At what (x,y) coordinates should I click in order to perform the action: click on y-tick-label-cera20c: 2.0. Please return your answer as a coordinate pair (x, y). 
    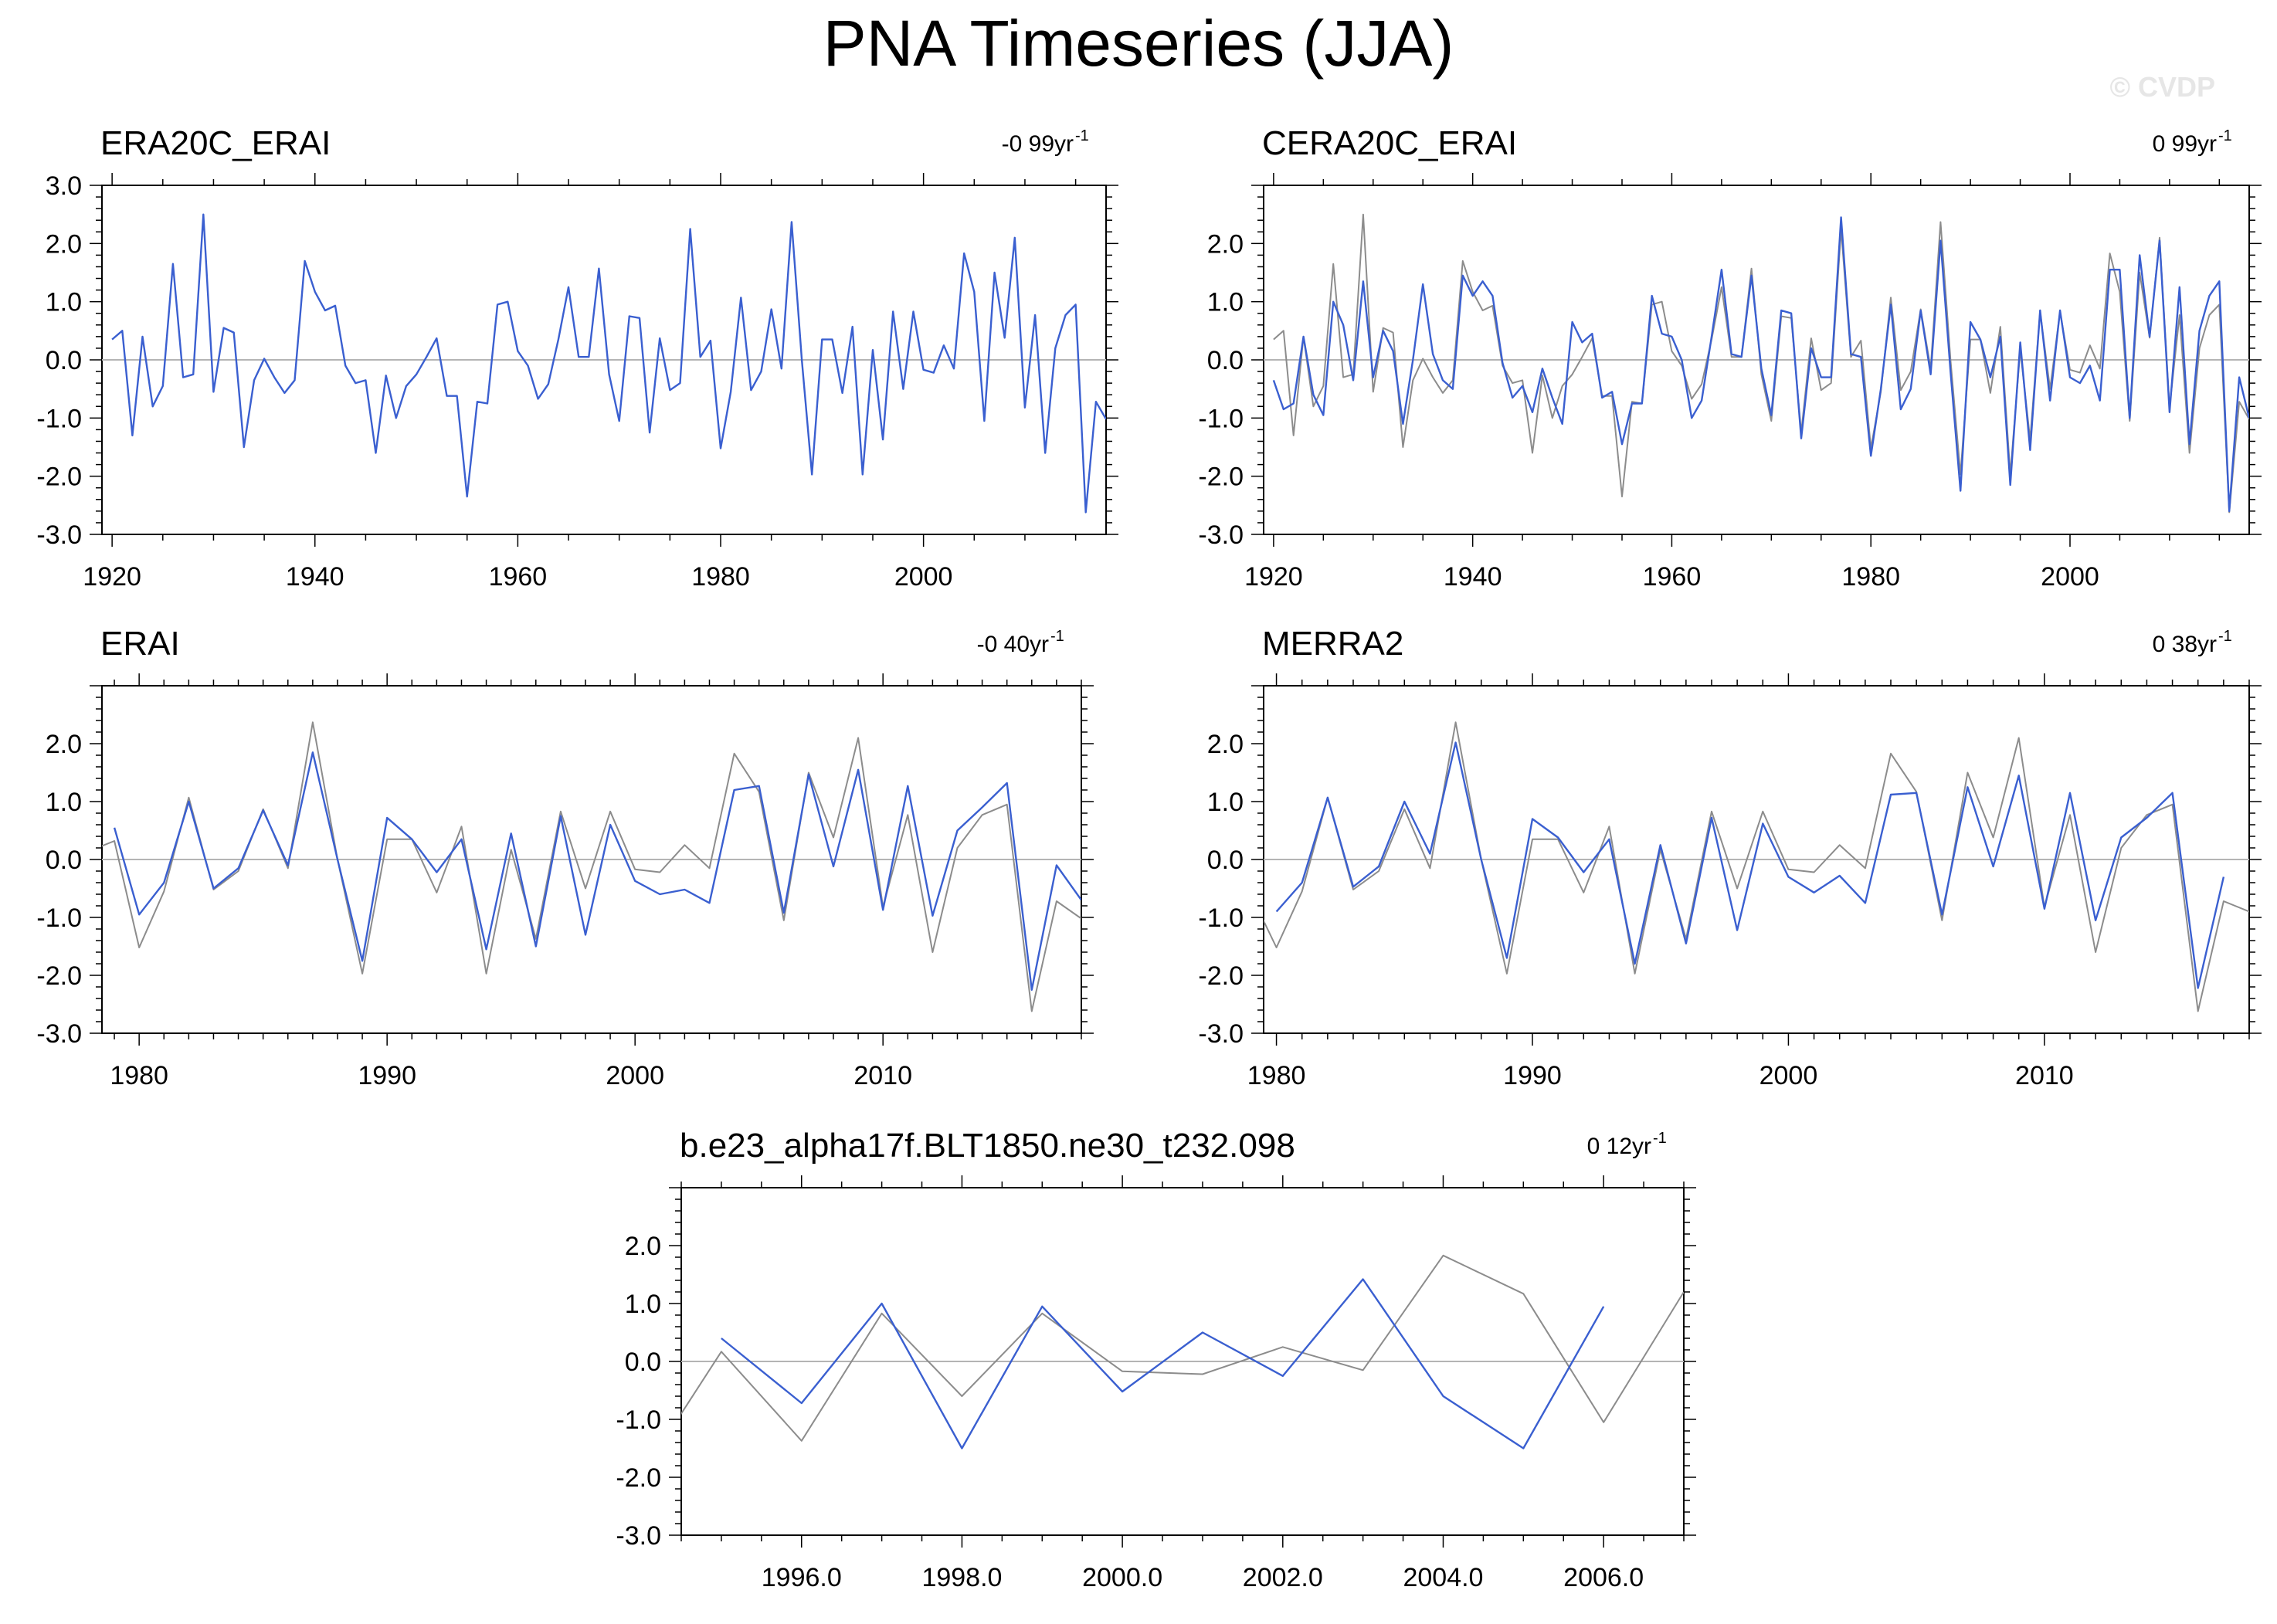
    Looking at the image, I should click on (1225, 244).